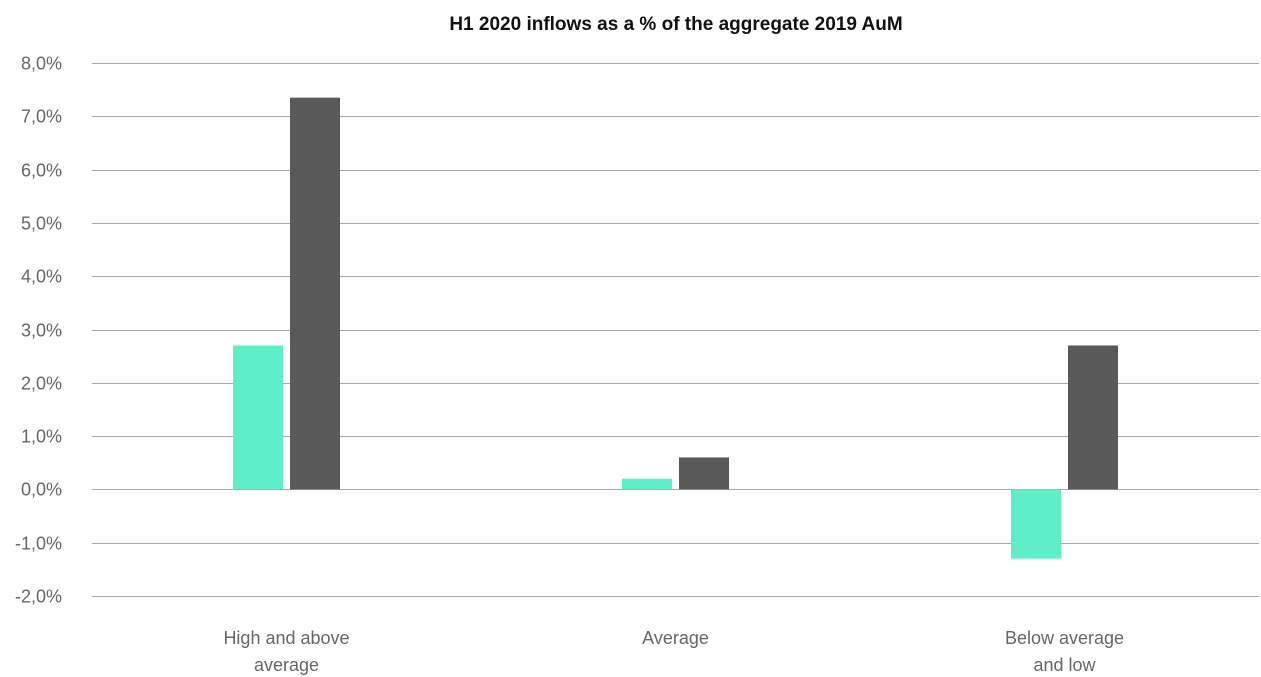 The height and width of the screenshot is (677, 1261). What do you see at coordinates (286, 651) in the screenshot?
I see `category-label: High and above average` at bounding box center [286, 651].